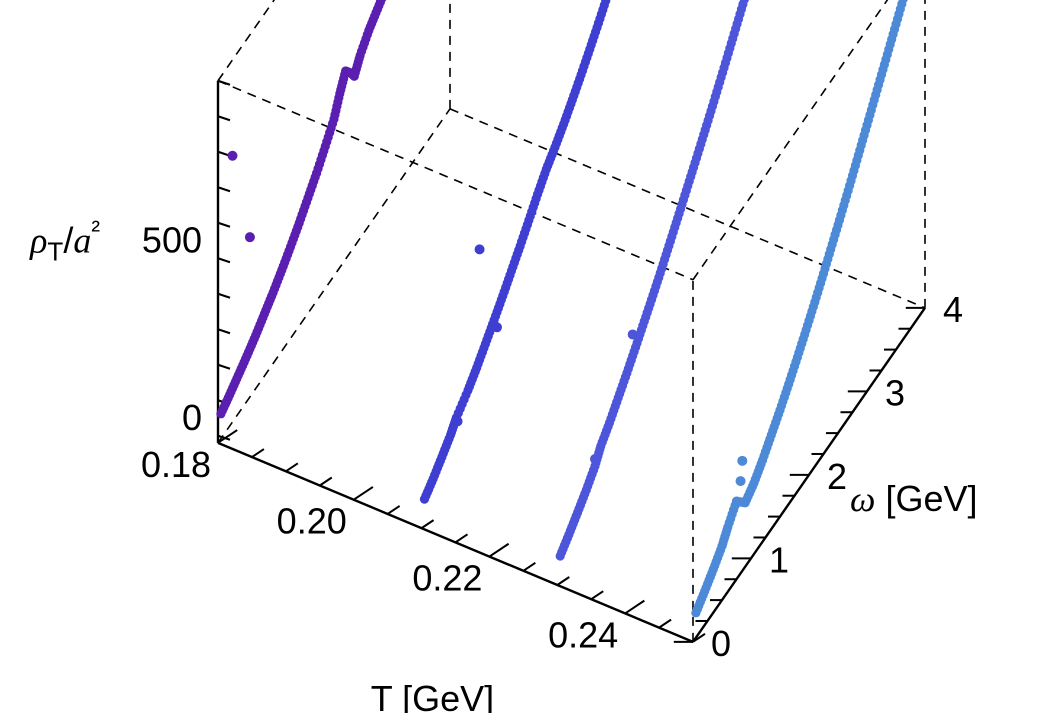 The width and height of the screenshot is (1042, 713). I want to click on x-tick-label: 0.22, so click(447, 578).